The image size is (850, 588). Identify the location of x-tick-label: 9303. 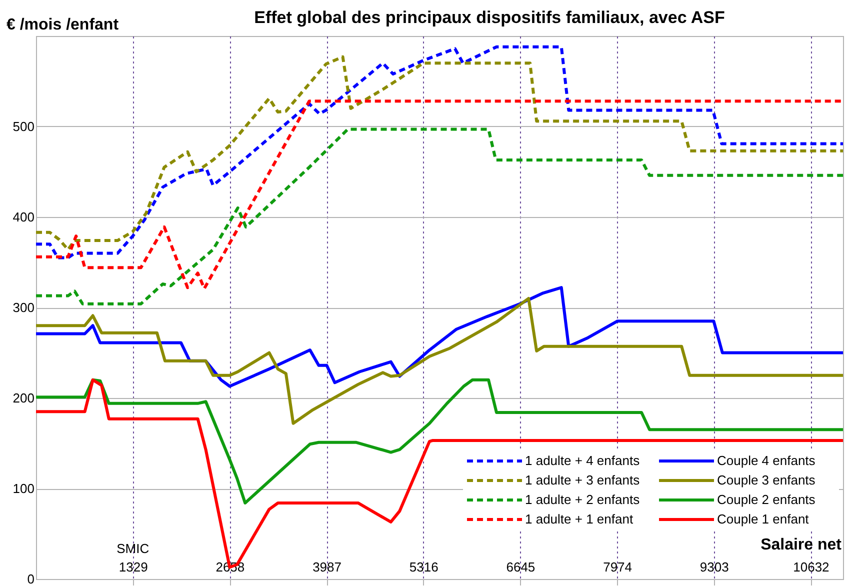
(714, 567).